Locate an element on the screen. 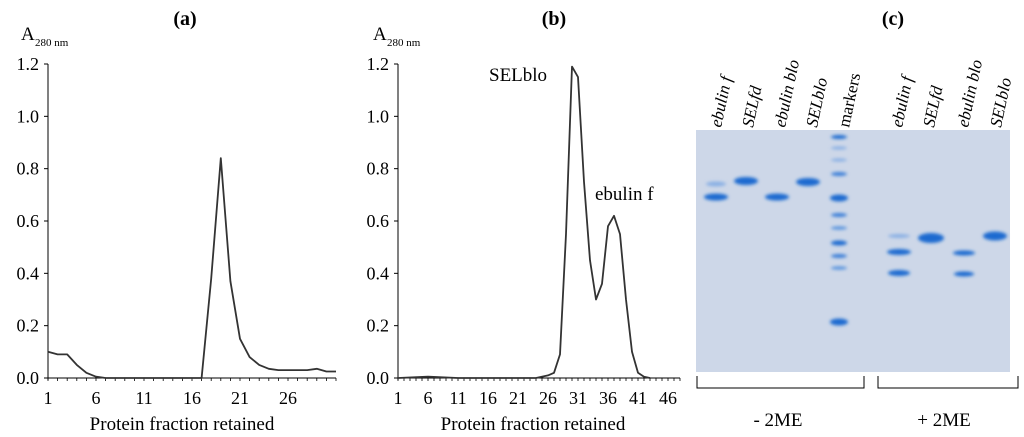 This screenshot has height=437, width=1024. lane-label-selblo-2: SELblo is located at coordinates (1000, 102).